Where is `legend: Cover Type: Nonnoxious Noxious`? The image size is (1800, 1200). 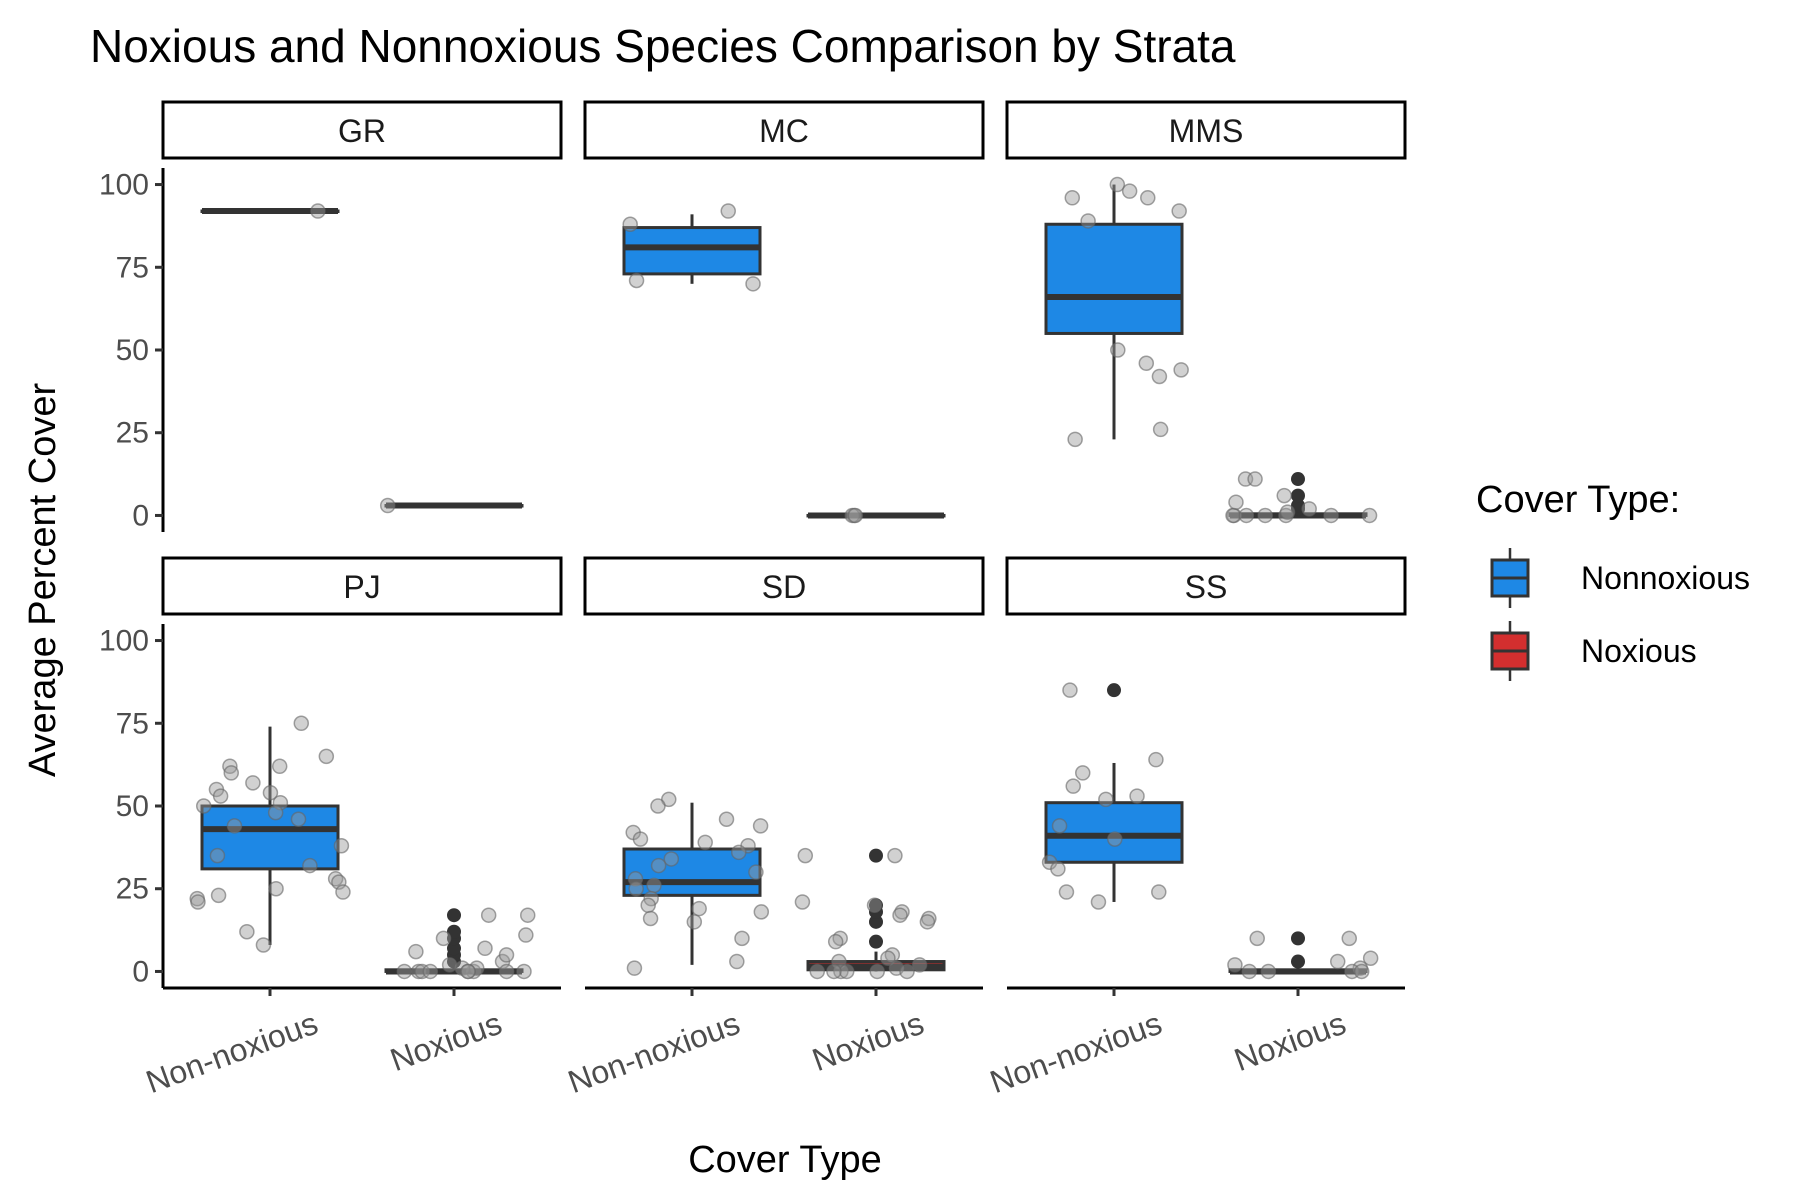 legend: Cover Type: Nonnoxious Noxious is located at coordinates (1613, 580).